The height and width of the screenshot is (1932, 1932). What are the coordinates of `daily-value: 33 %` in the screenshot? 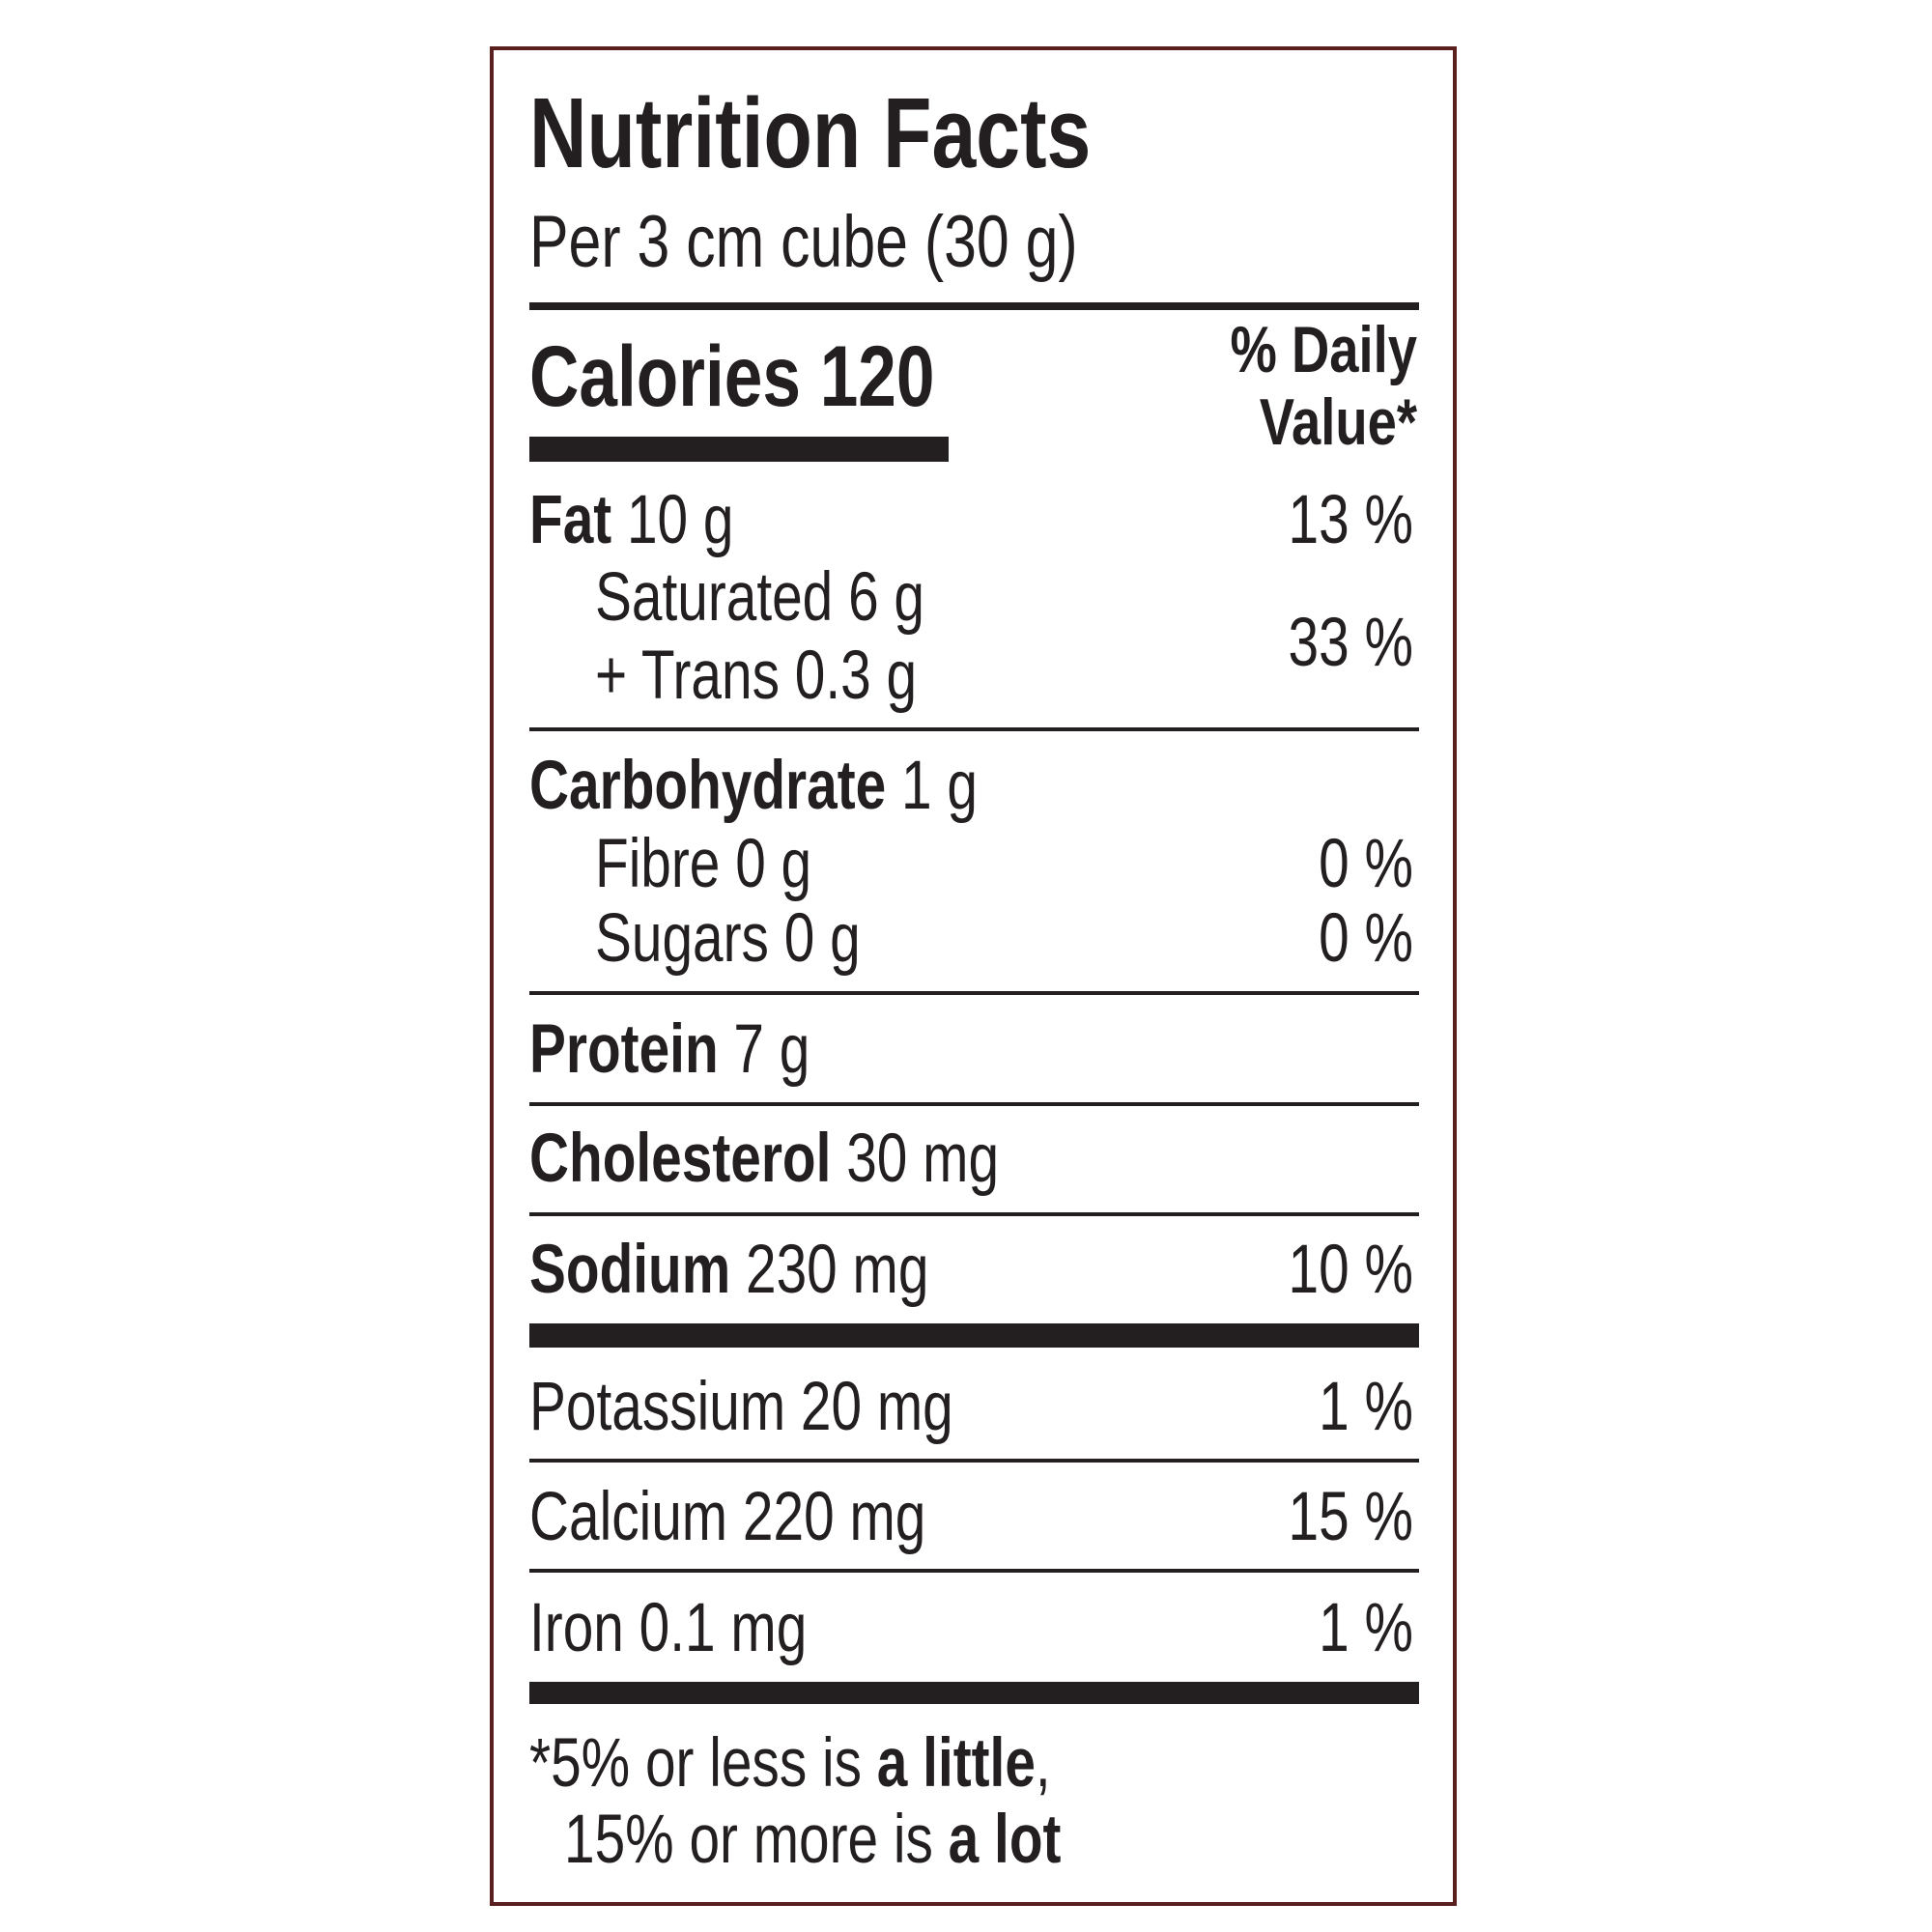 It's located at (1351, 642).